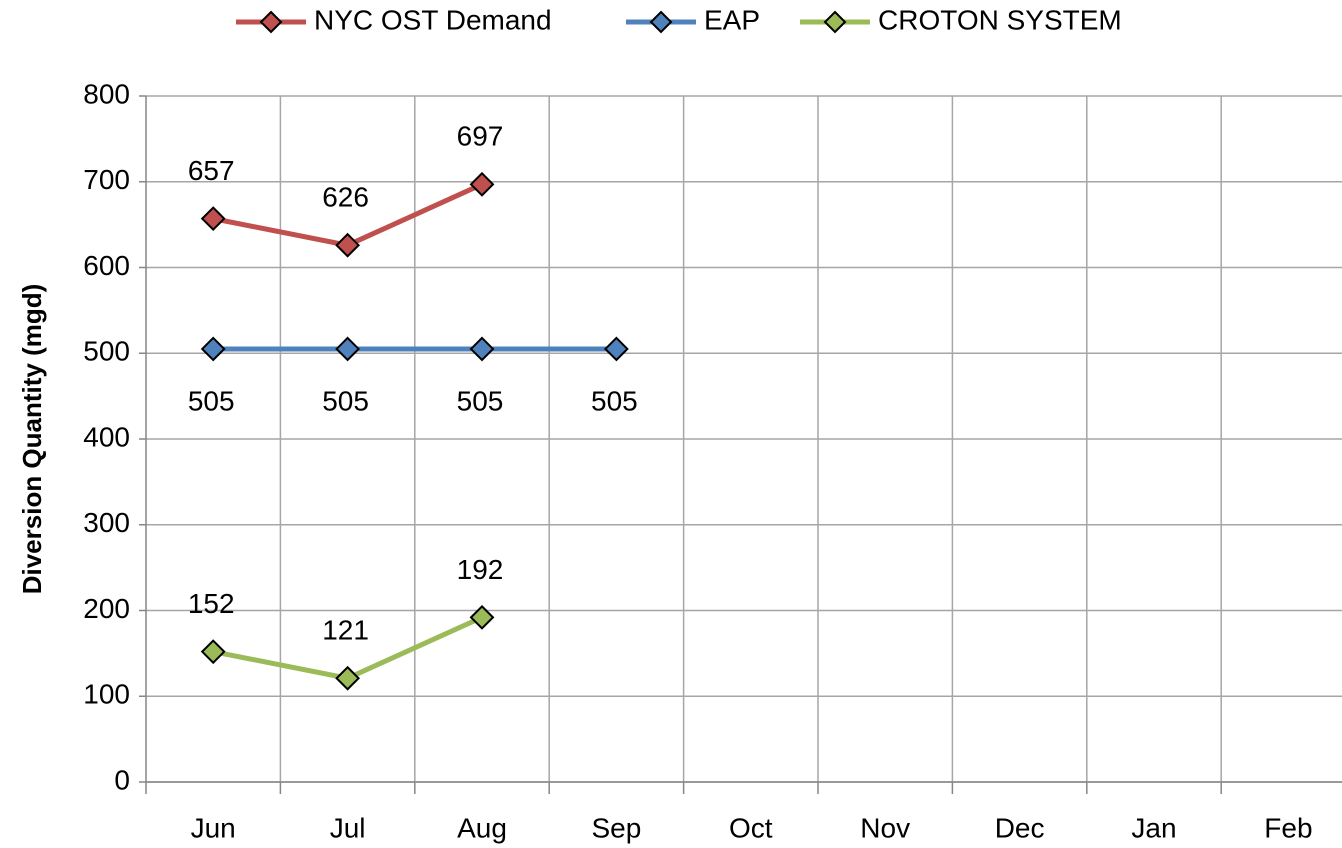  Describe the element at coordinates (1000, 19) in the screenshot. I see `legend-label: CROTON SYSTEM` at that location.